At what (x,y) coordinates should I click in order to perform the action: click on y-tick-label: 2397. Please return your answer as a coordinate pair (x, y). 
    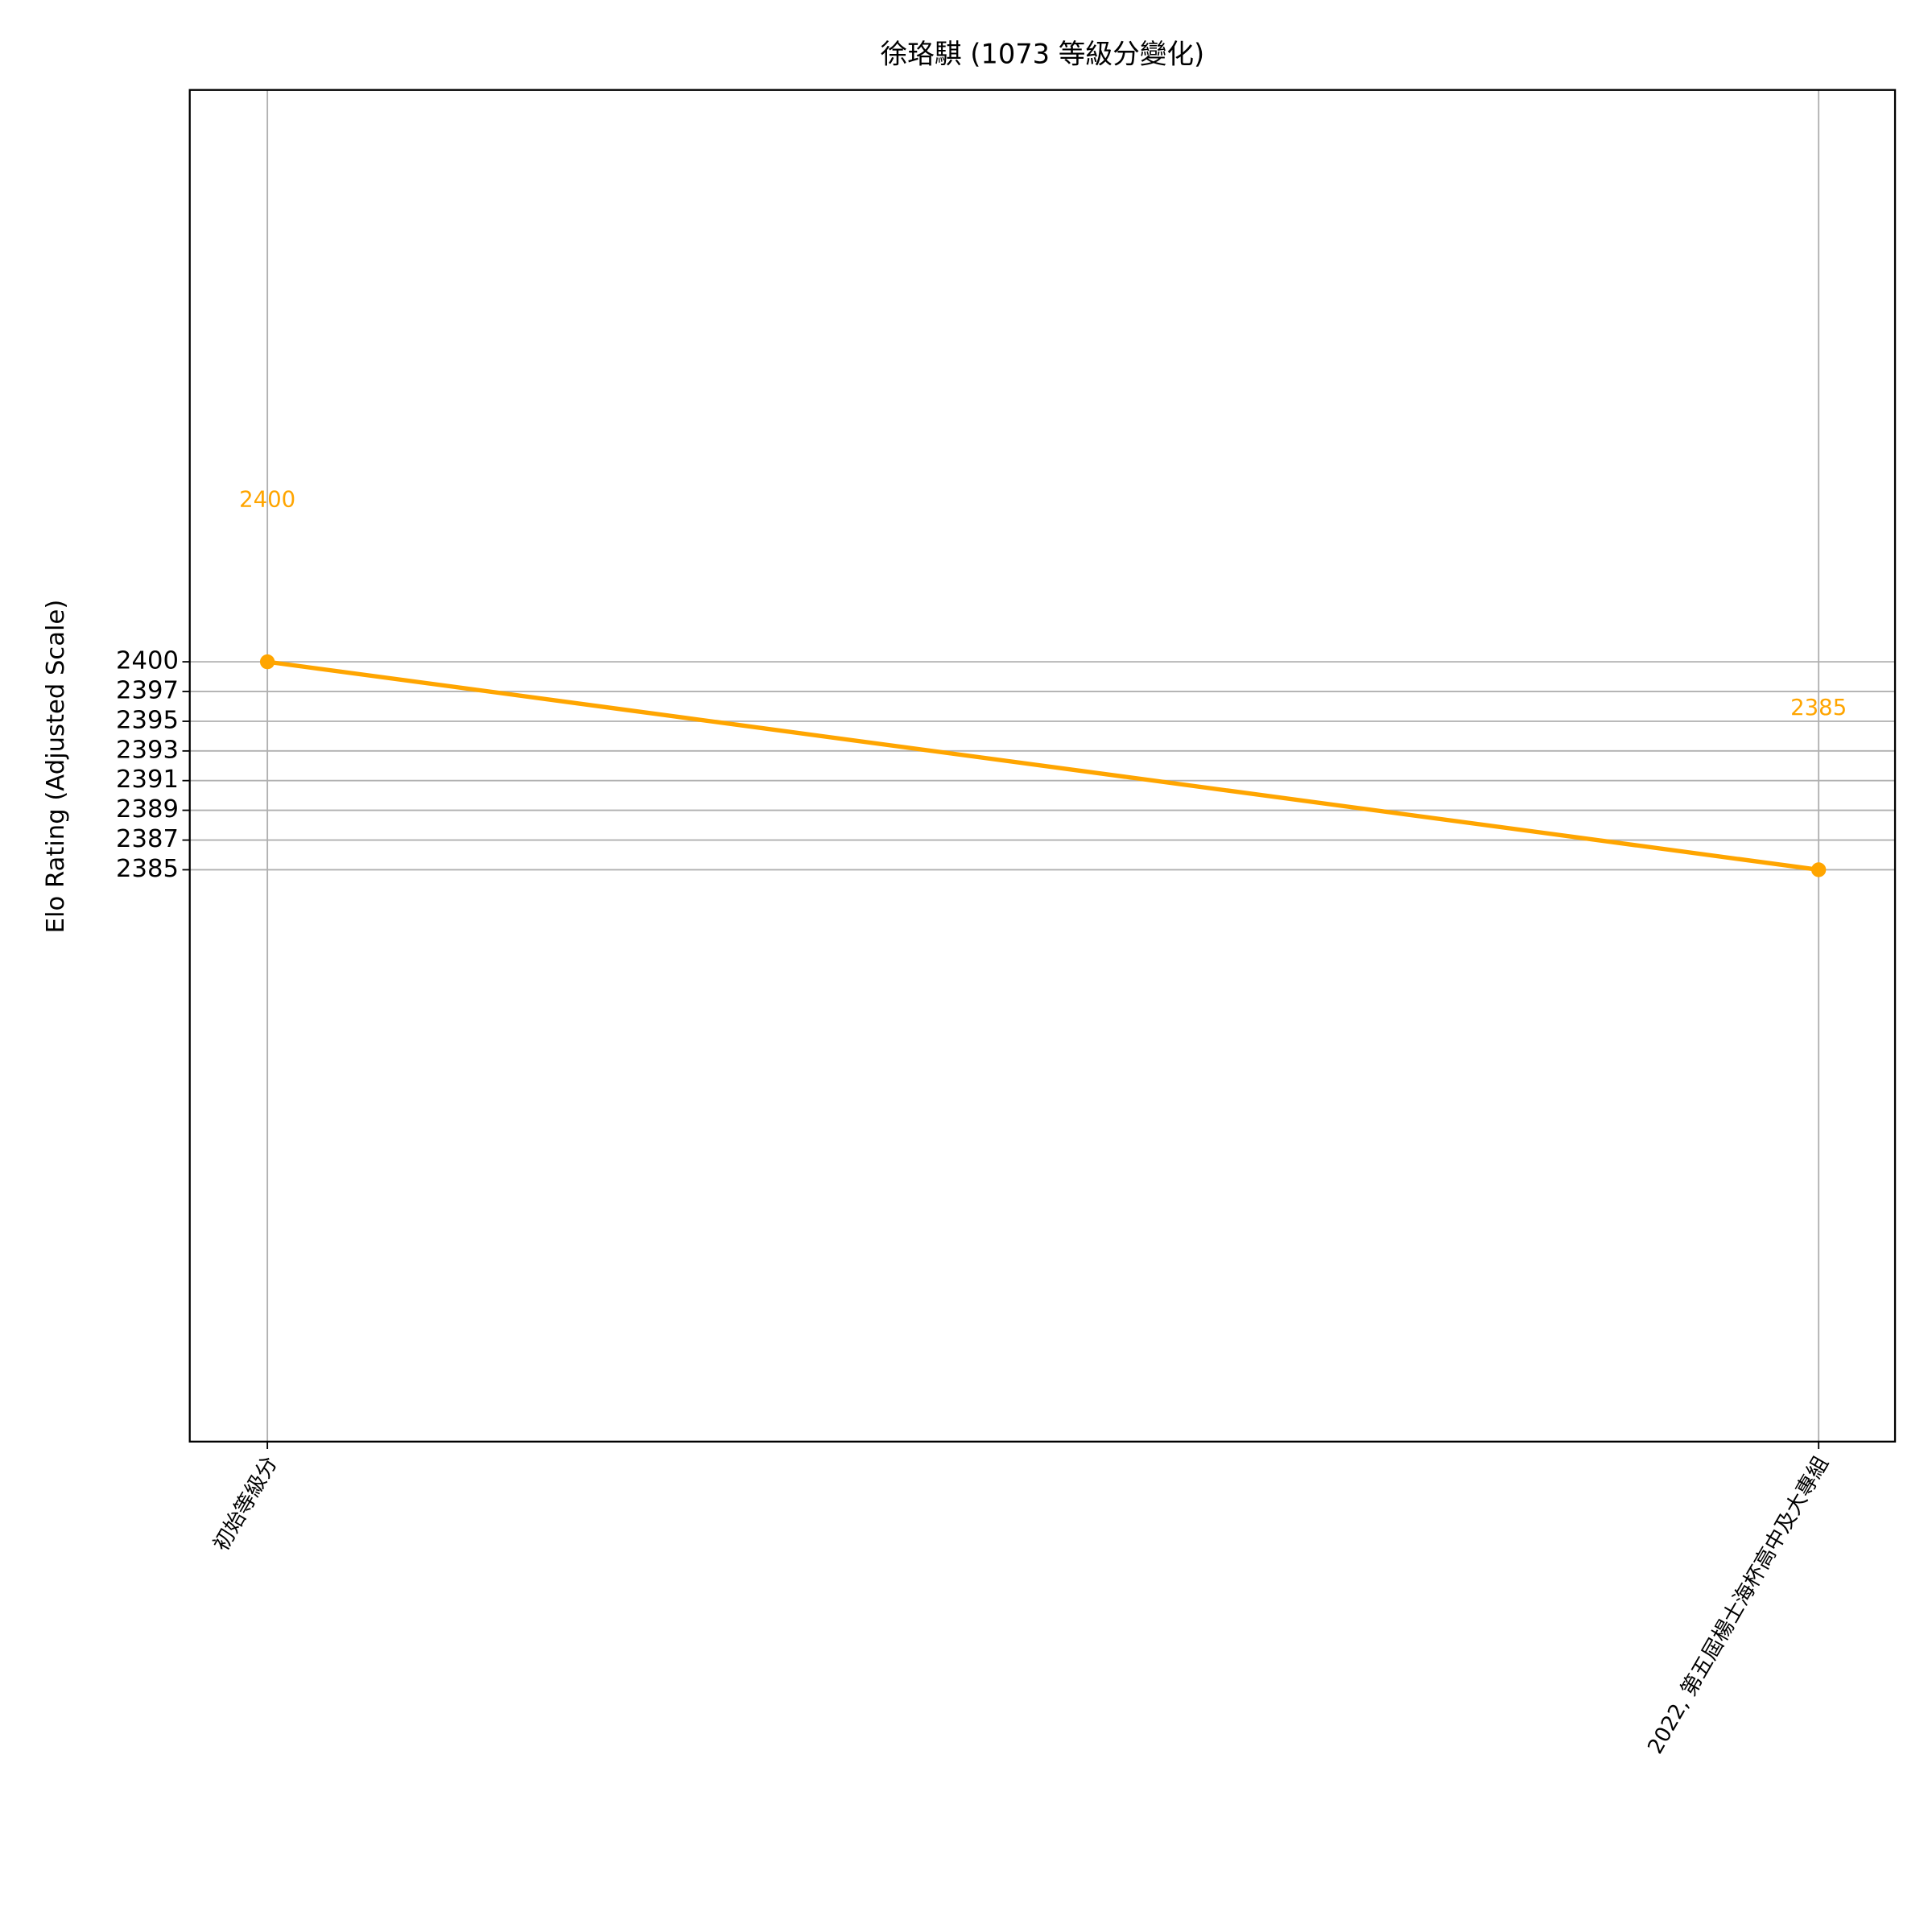
    Looking at the image, I should click on (147, 690).